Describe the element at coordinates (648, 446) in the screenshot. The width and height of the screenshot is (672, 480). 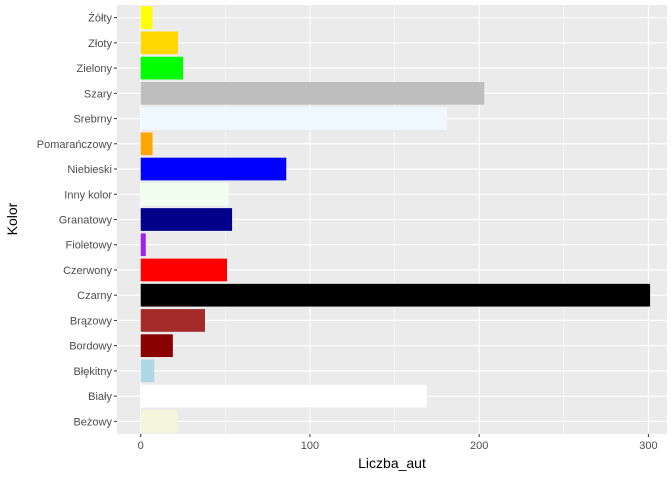
I see `x-tick-label: 300` at that location.